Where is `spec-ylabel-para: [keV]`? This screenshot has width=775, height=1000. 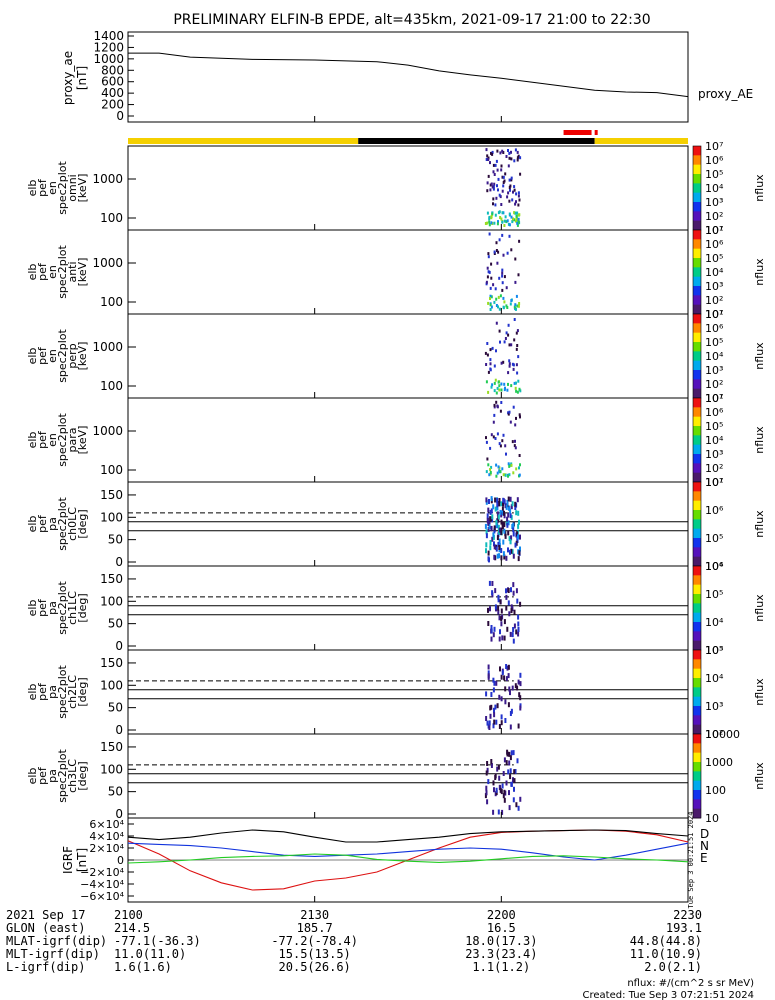 spec-ylabel-para: [keV] is located at coordinates (82, 440).